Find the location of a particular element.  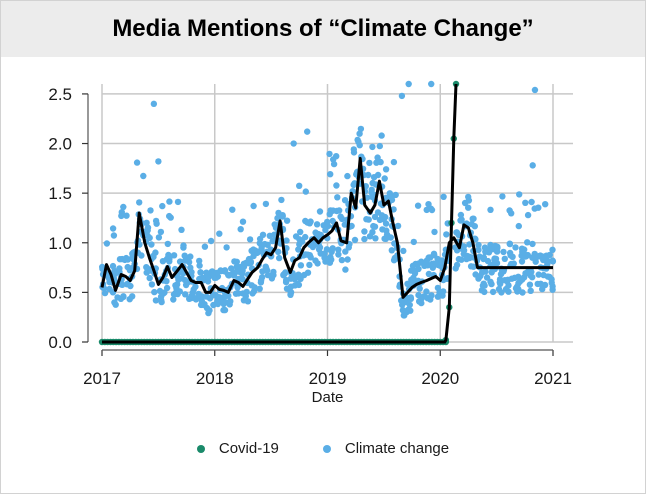

x-axis-label: Date is located at coordinates (328, 397).